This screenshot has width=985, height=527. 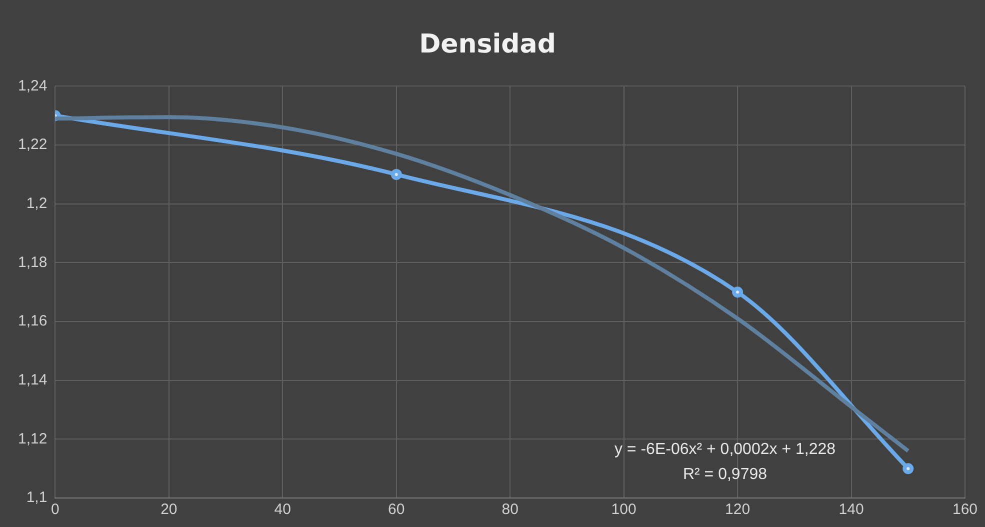 I want to click on x-tick-label: 0, so click(x=55, y=509).